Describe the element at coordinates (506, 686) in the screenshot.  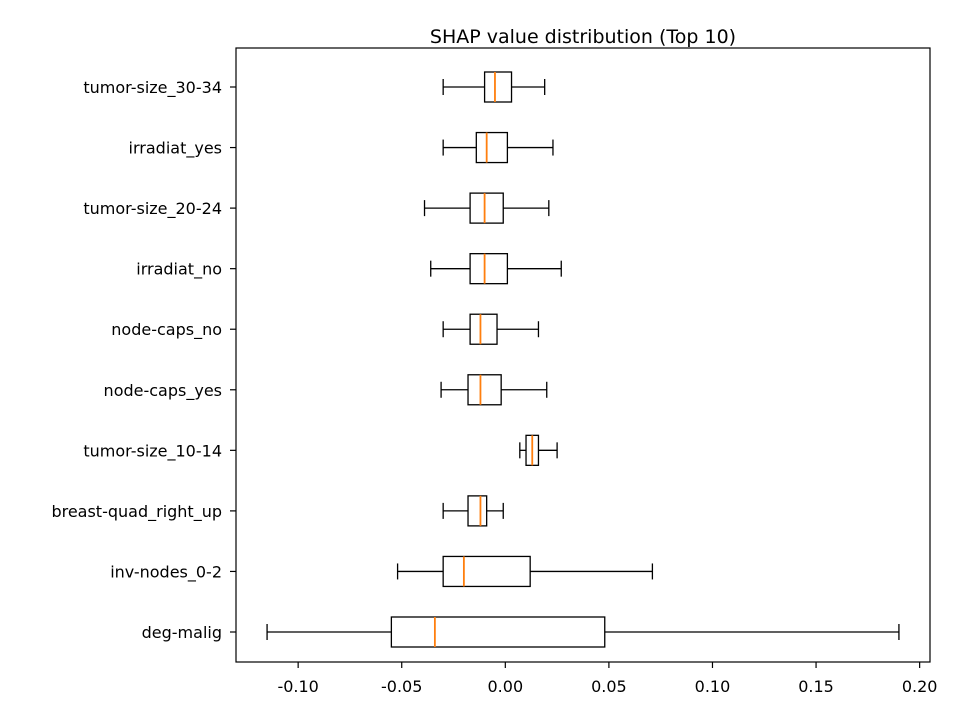
I see `x-tick-label: 0.00` at that location.